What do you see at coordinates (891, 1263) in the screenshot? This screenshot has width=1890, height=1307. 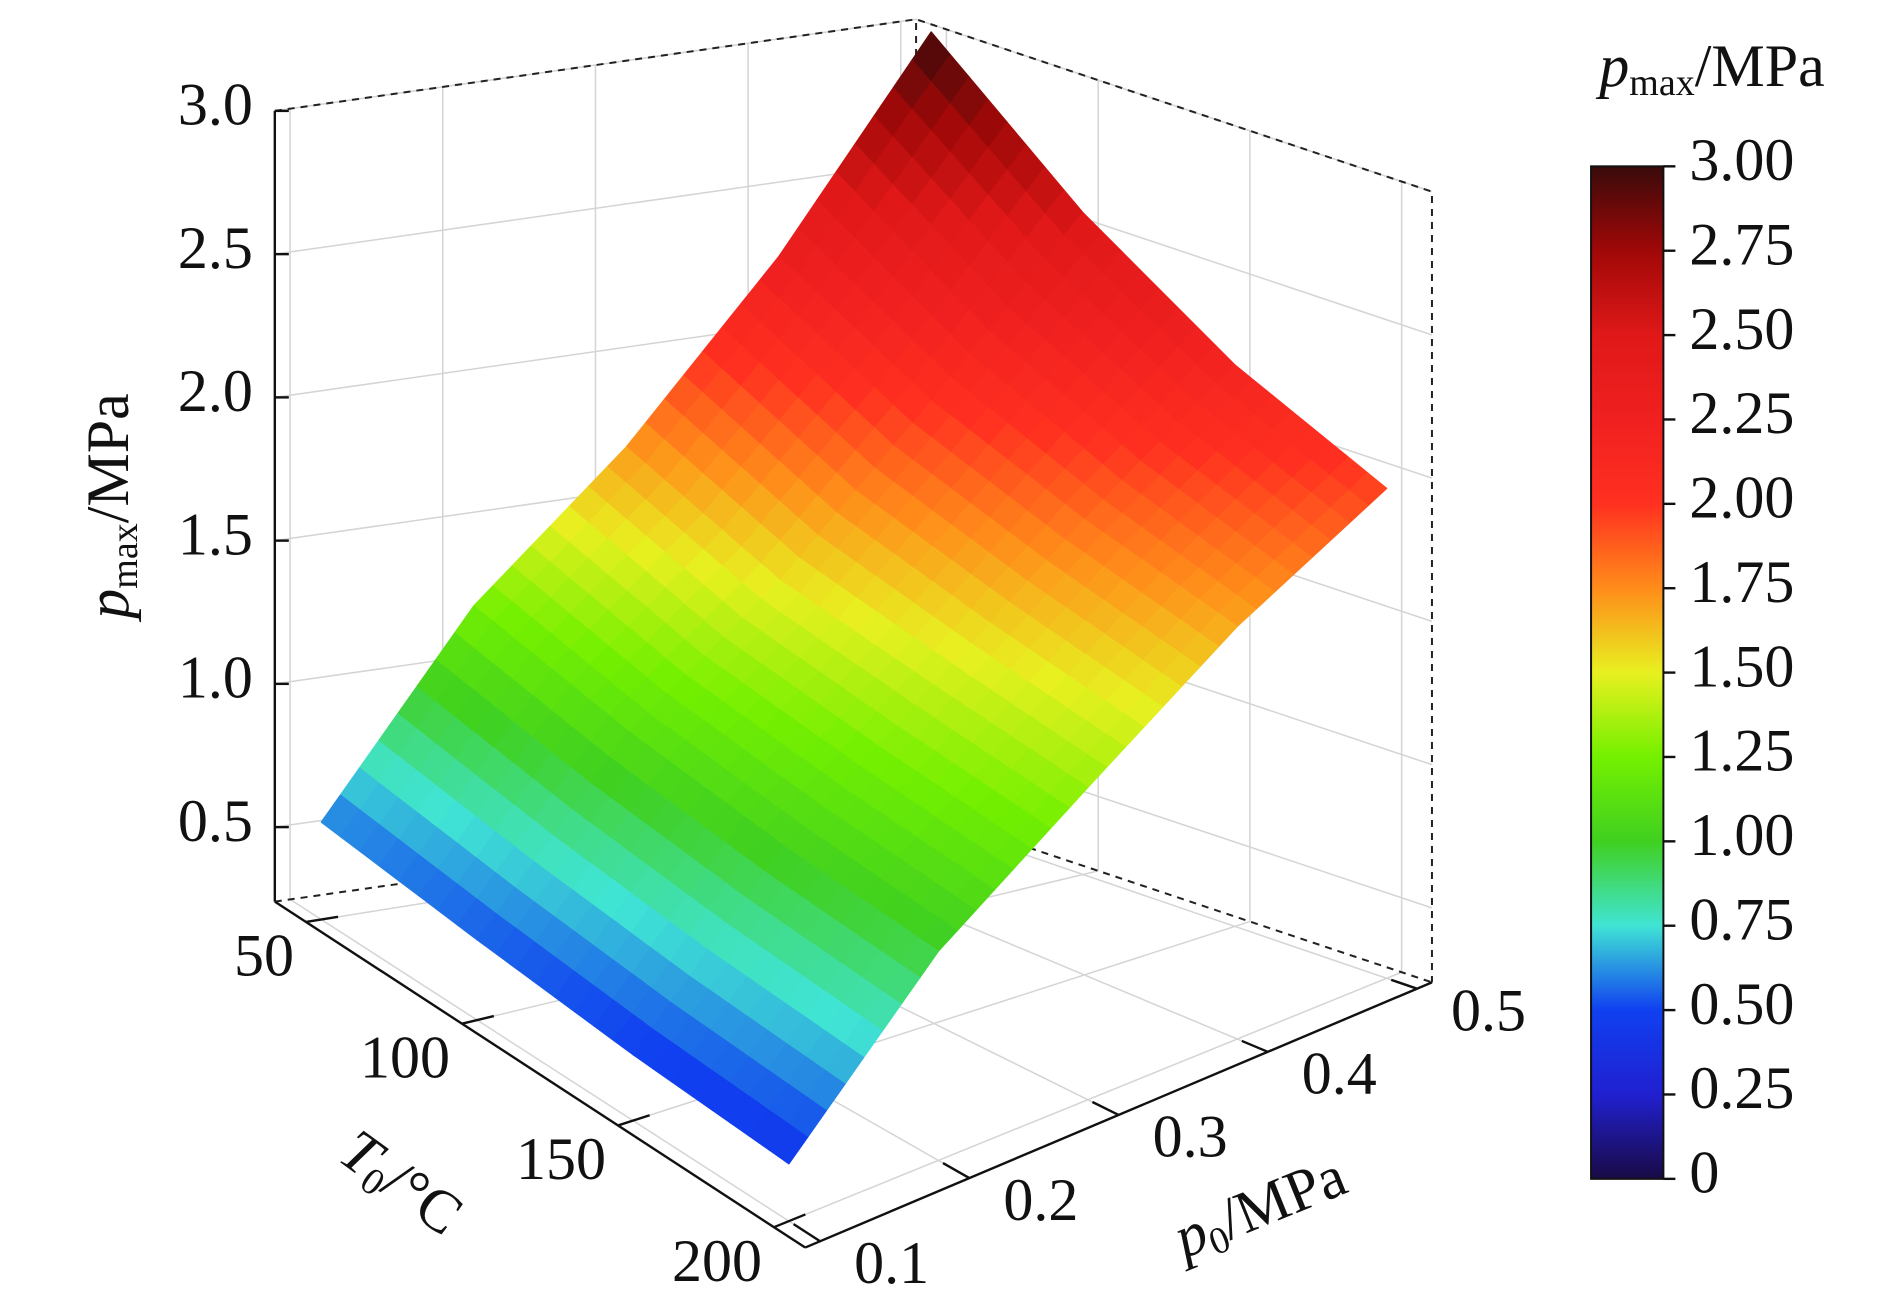 I see `y-tick-label: 0.1` at bounding box center [891, 1263].